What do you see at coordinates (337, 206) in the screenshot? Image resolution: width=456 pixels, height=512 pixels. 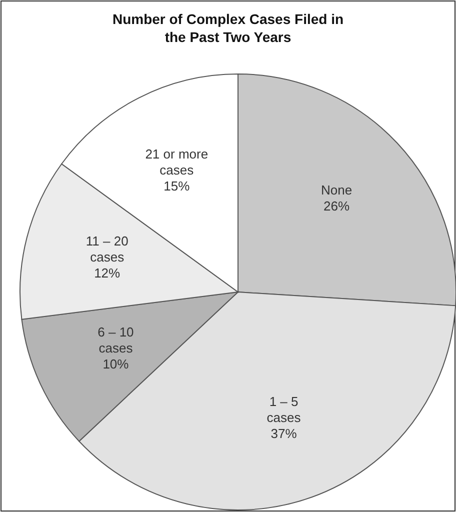 I see `data-label: 26%` at bounding box center [337, 206].